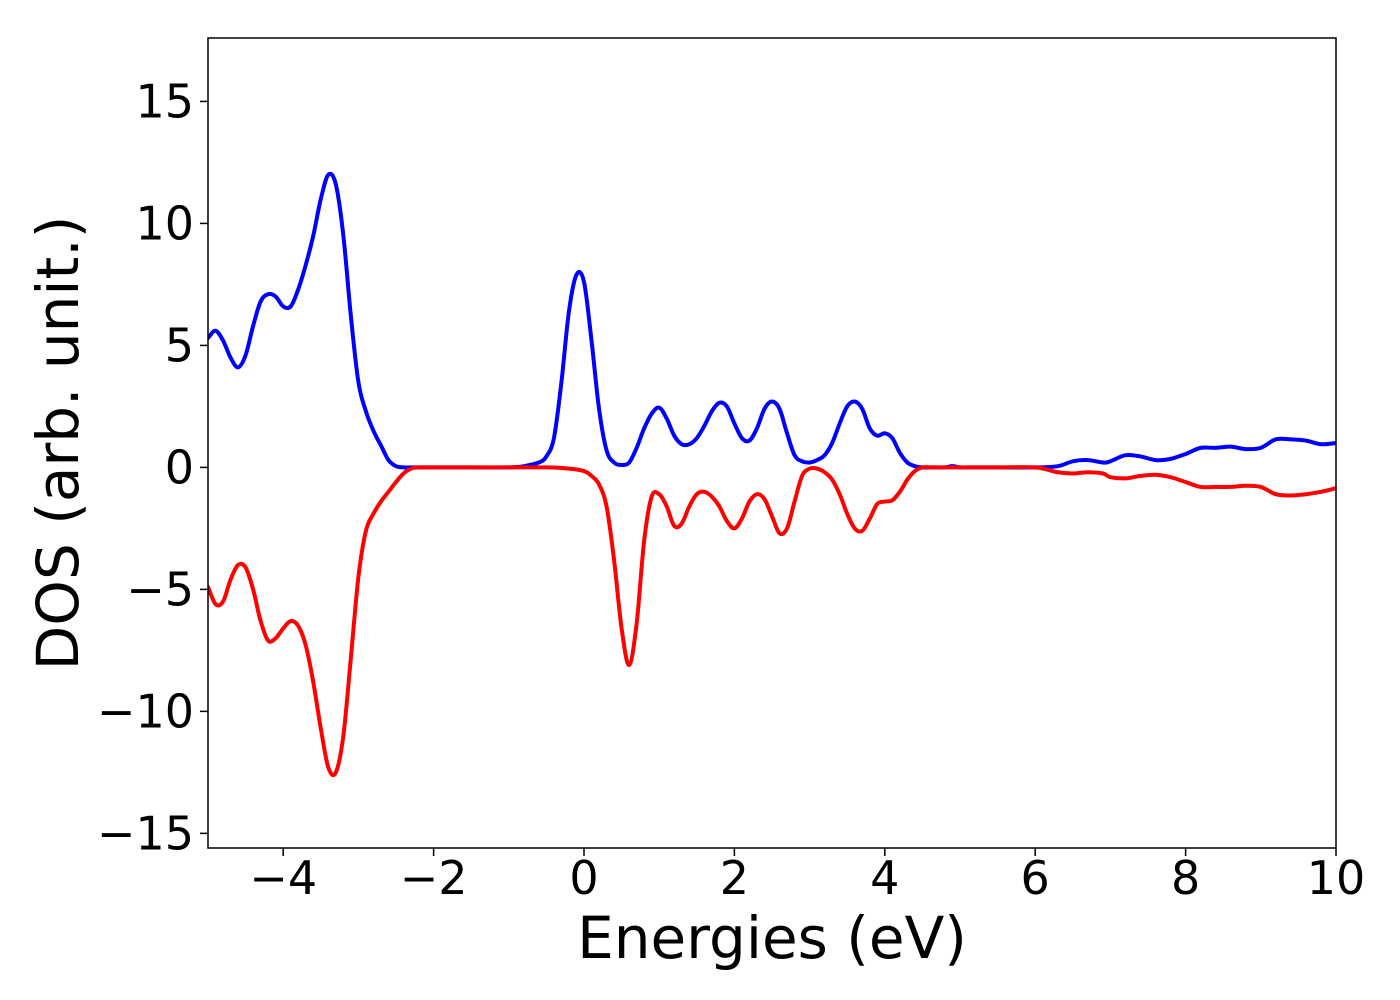  Describe the element at coordinates (283, 878) in the screenshot. I see `x-tick-label: −4` at that location.